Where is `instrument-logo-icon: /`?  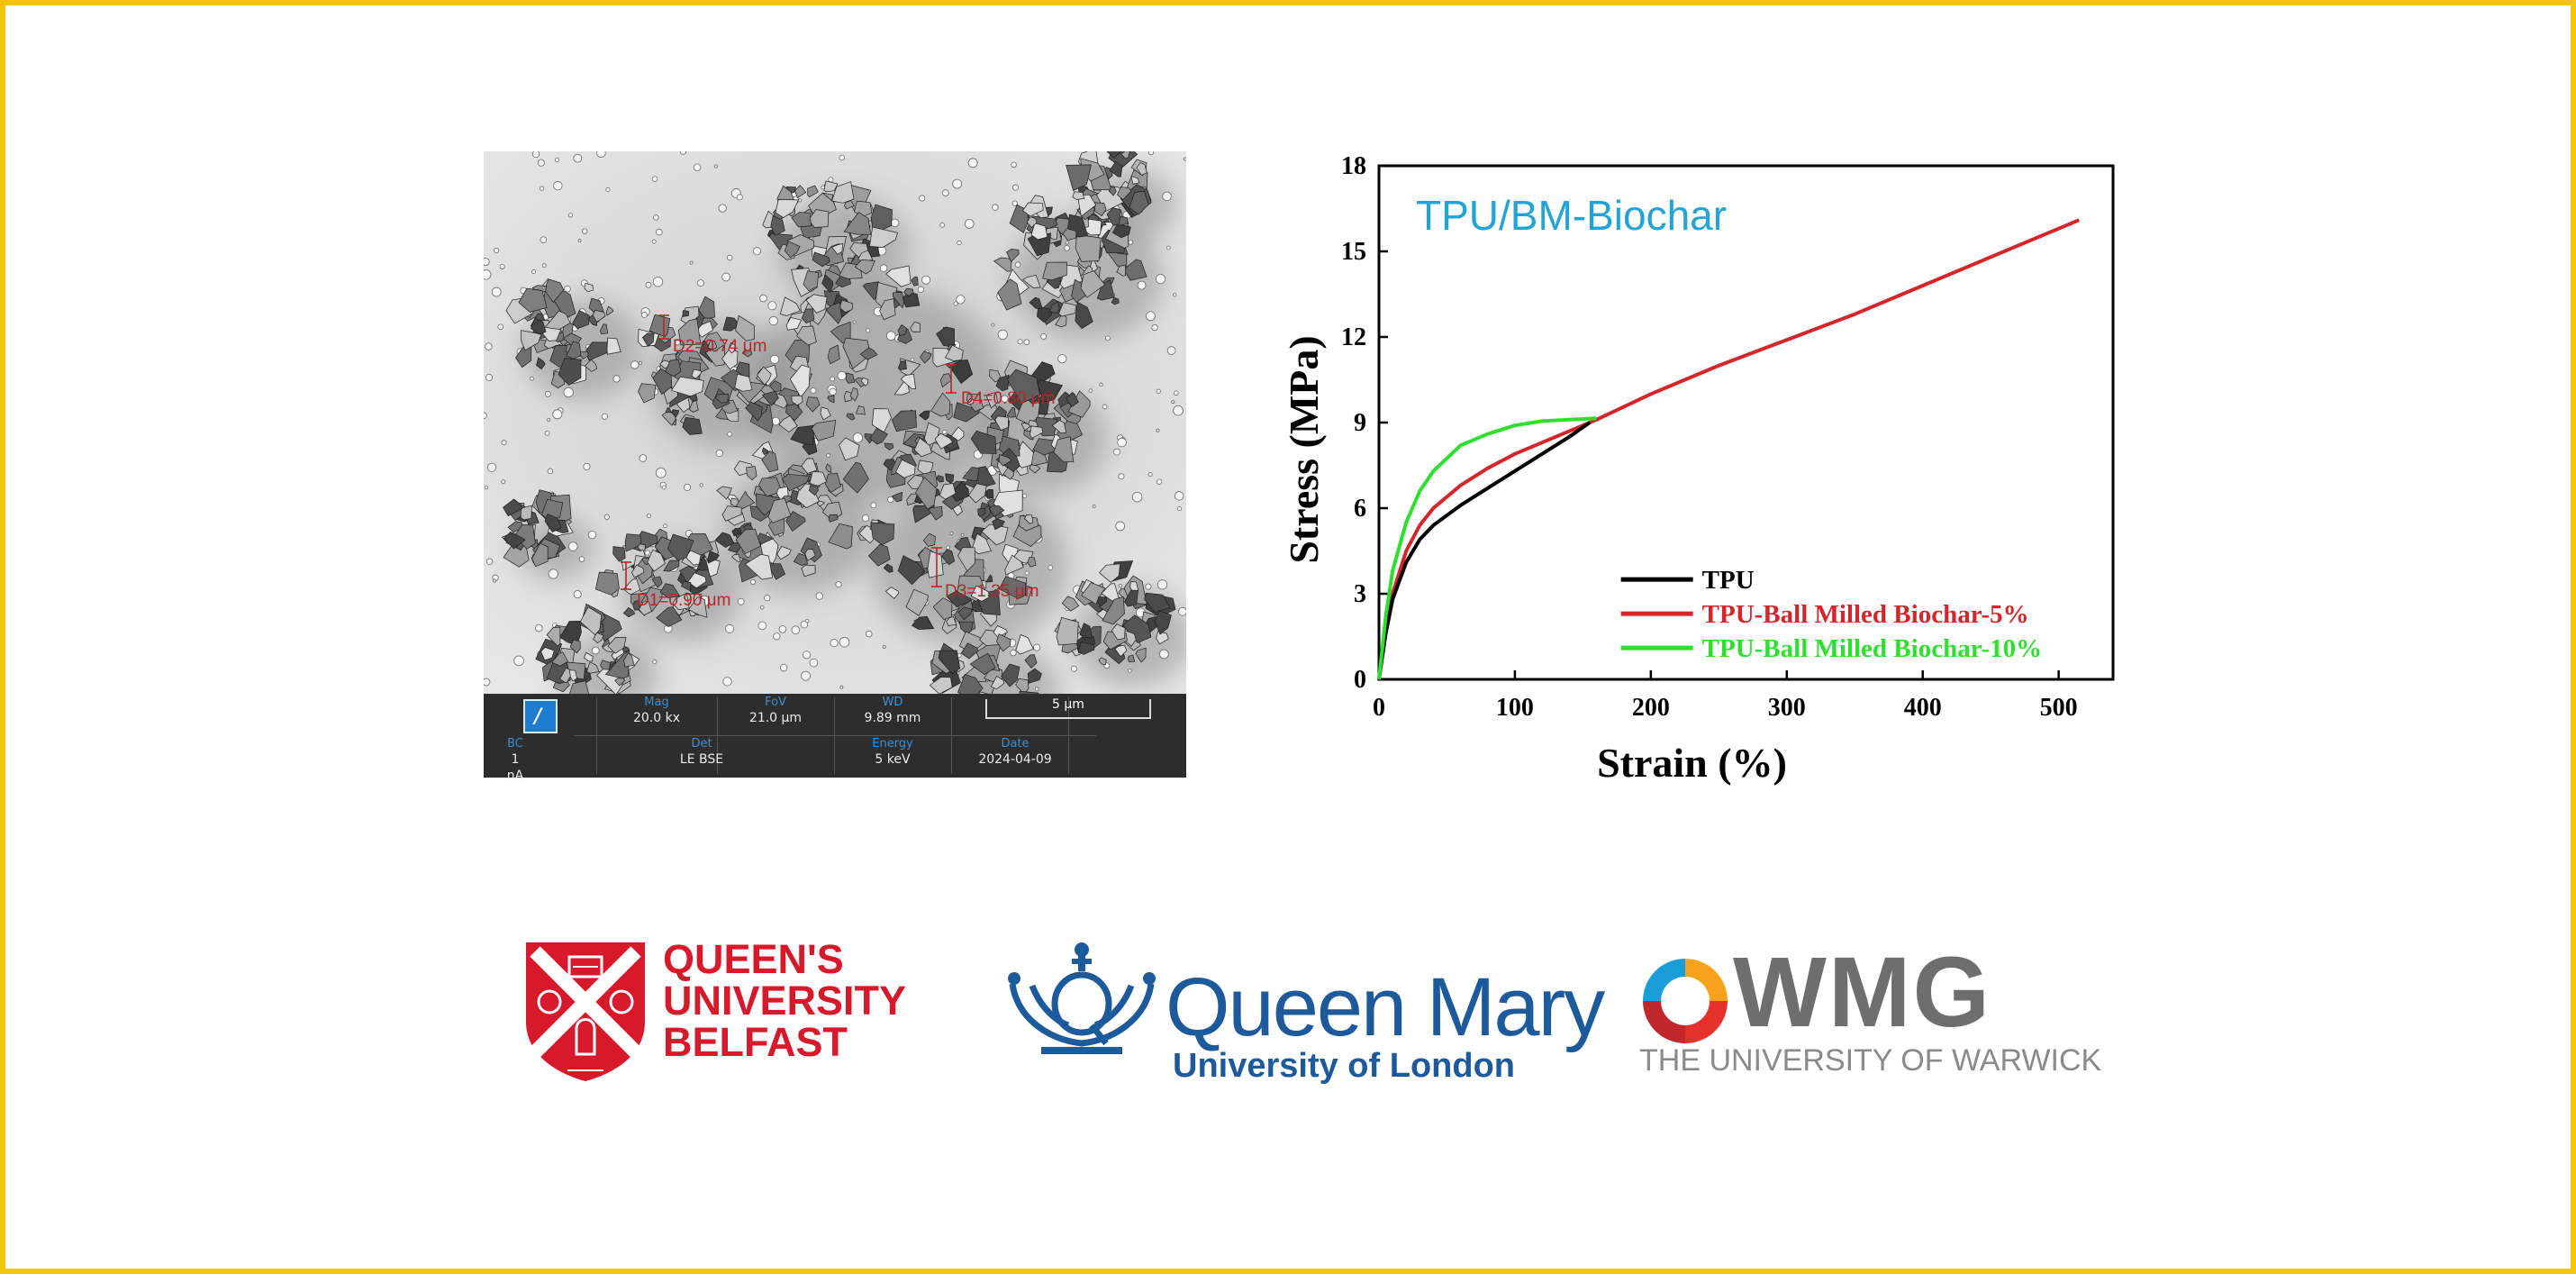 instrument-logo-icon: / is located at coordinates (540, 716).